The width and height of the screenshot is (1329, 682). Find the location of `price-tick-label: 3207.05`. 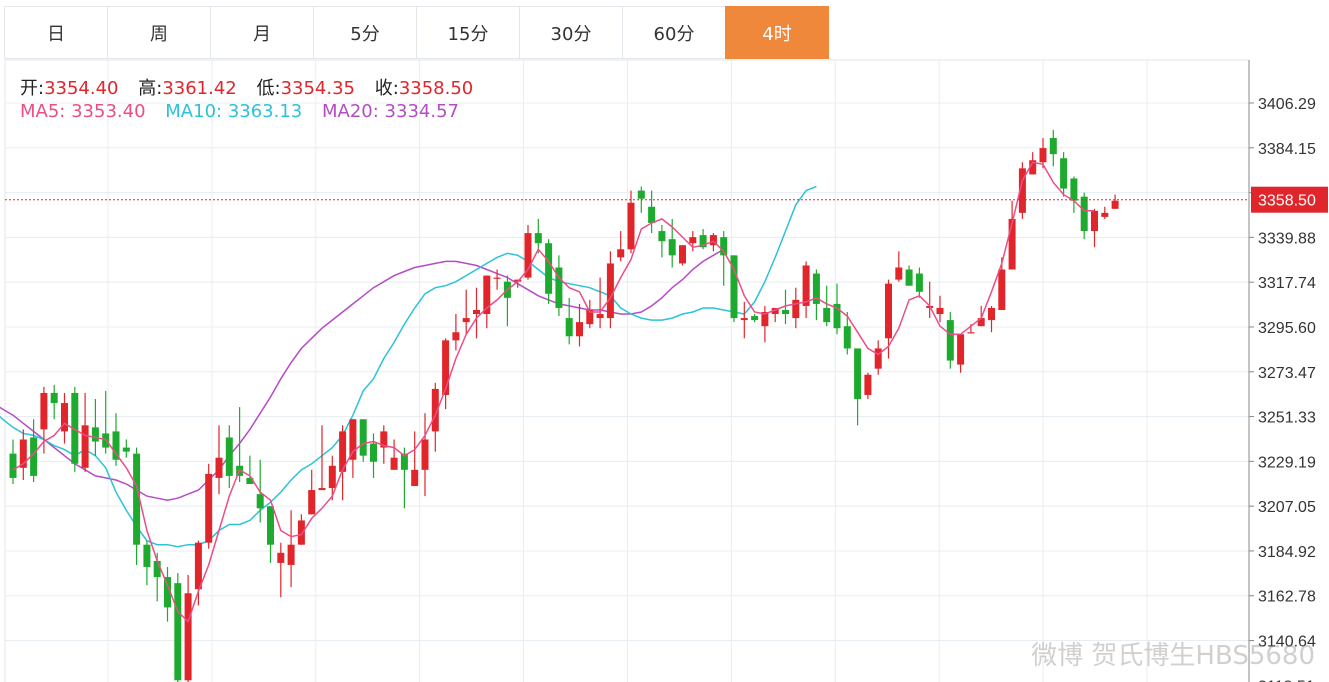

price-tick-label: 3207.05 is located at coordinates (1287, 507).